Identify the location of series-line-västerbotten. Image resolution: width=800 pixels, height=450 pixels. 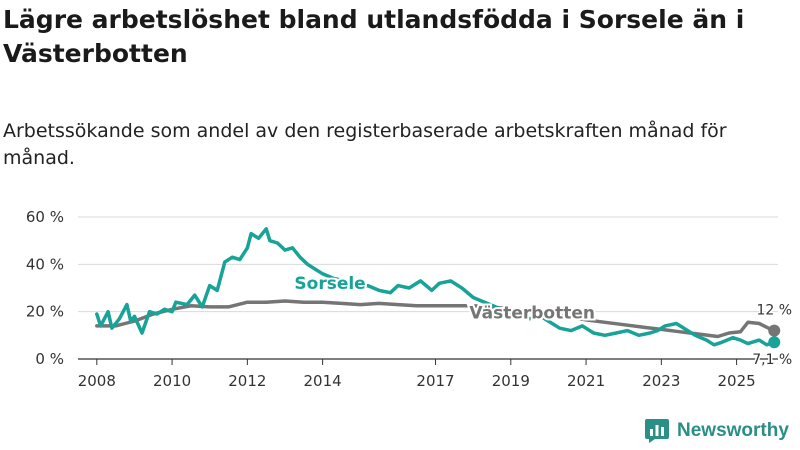
(435, 319).